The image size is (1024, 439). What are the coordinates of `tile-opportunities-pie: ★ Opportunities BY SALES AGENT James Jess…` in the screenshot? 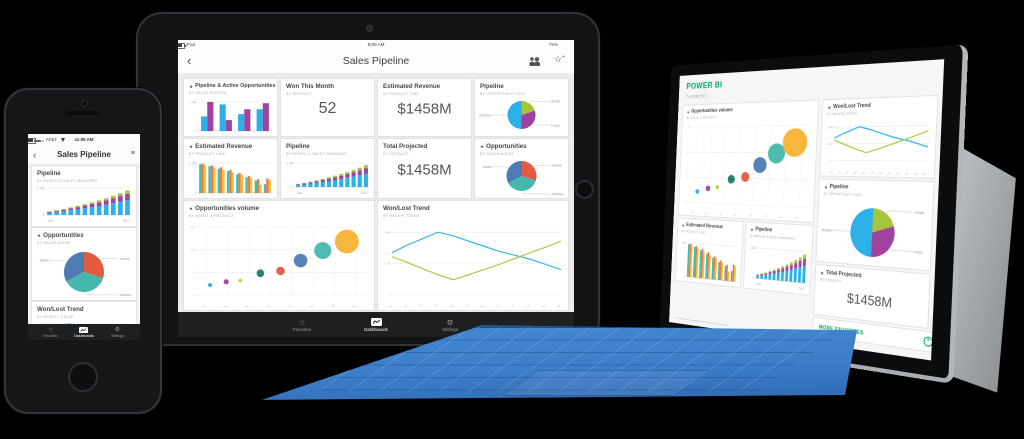 It's located at (521, 168).